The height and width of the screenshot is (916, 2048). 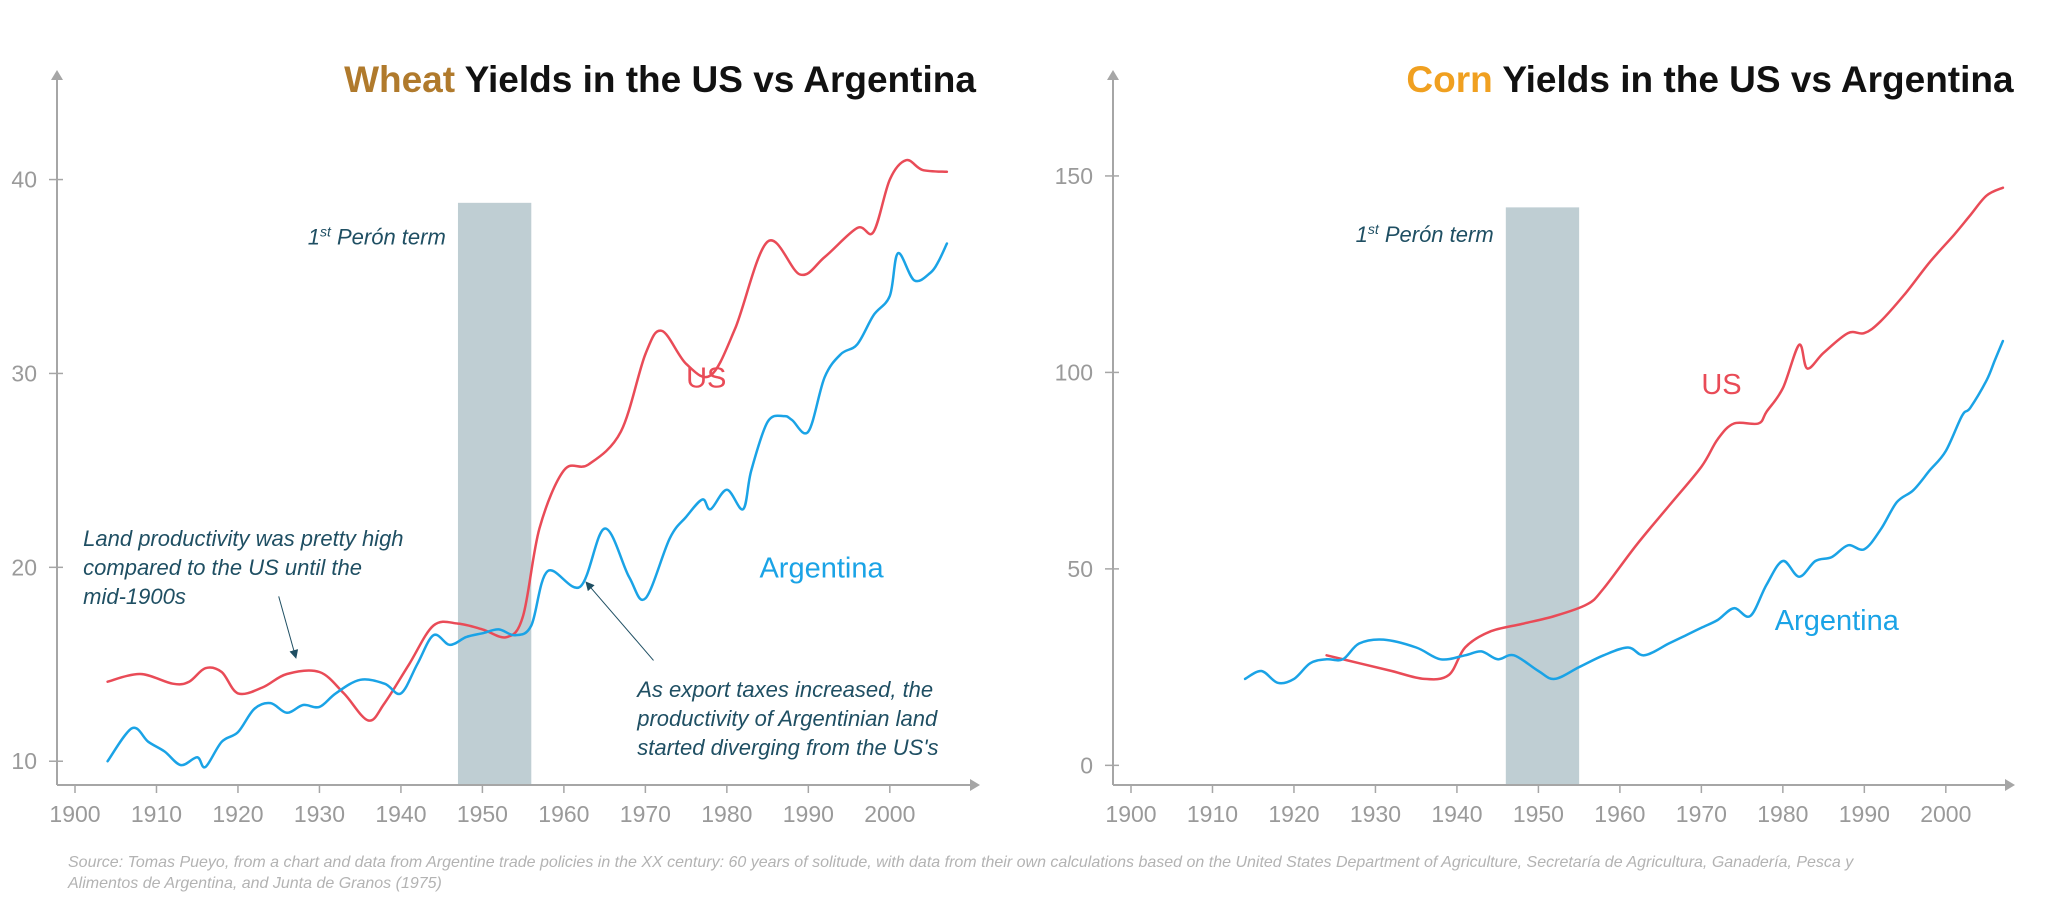 What do you see at coordinates (1086, 765) in the screenshot?
I see `y-tick-label: 0` at bounding box center [1086, 765].